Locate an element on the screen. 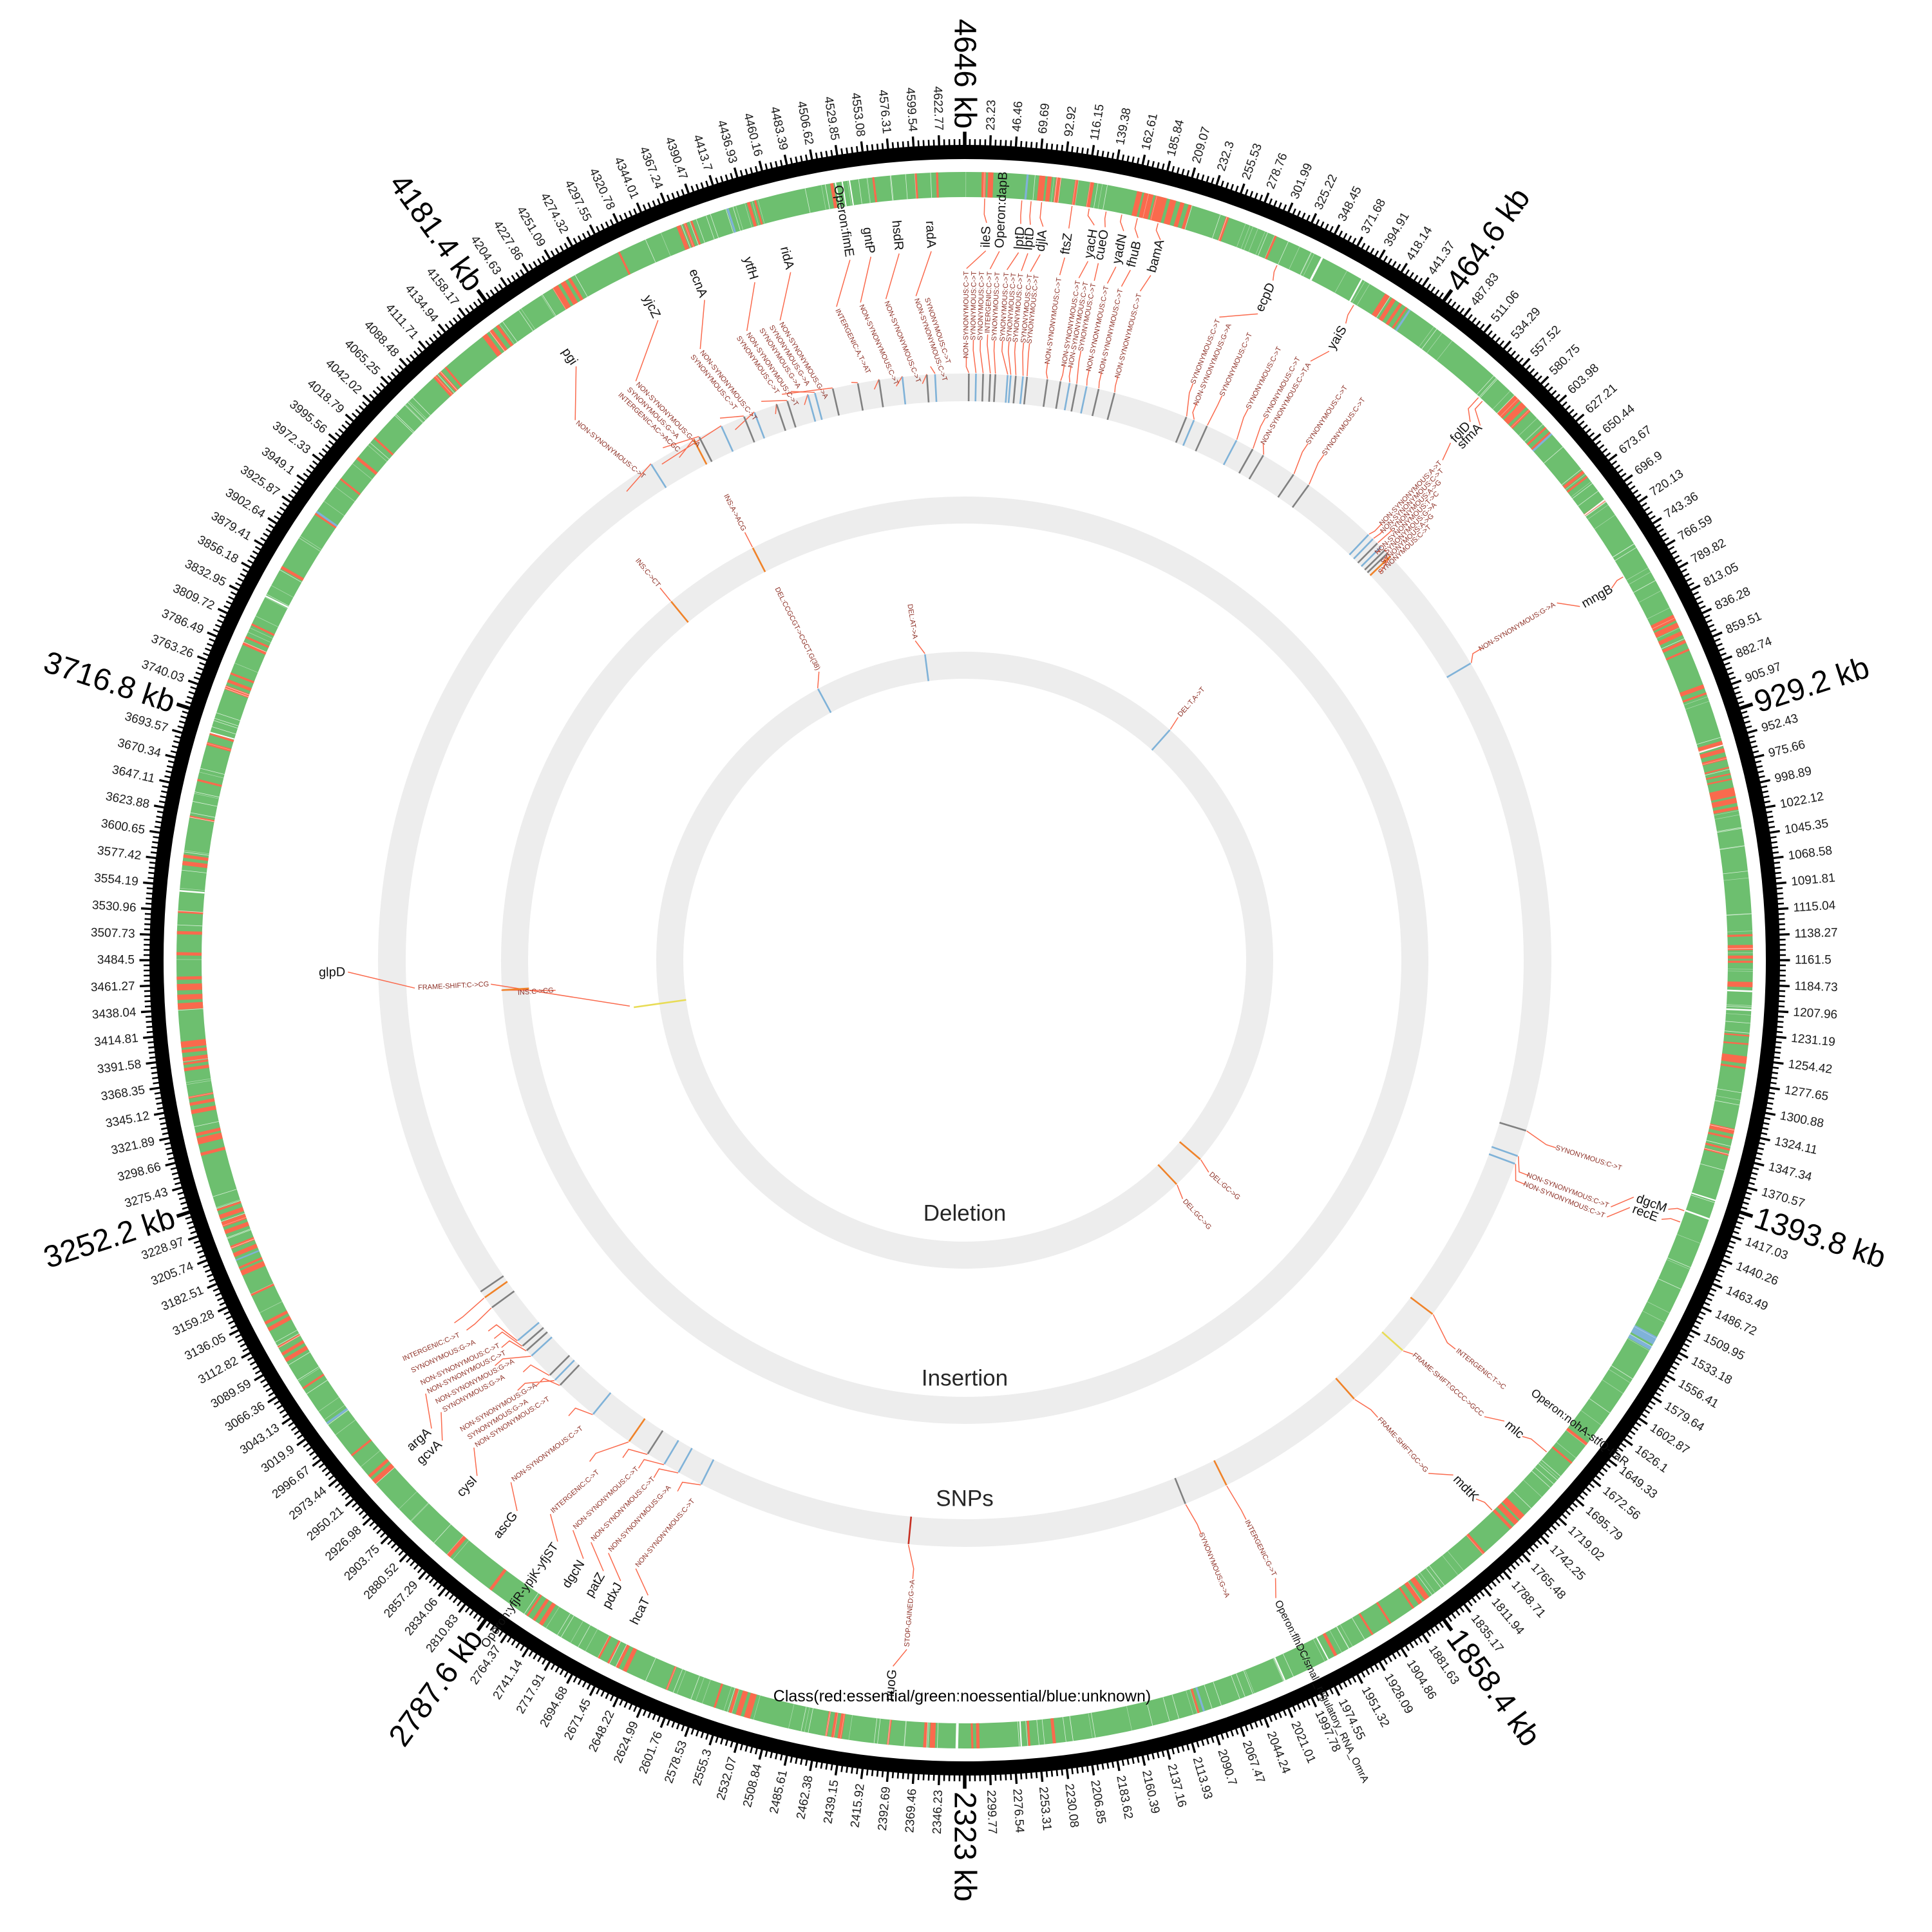  svg-text: 1951.32 is located at coordinates (1376, 1708).